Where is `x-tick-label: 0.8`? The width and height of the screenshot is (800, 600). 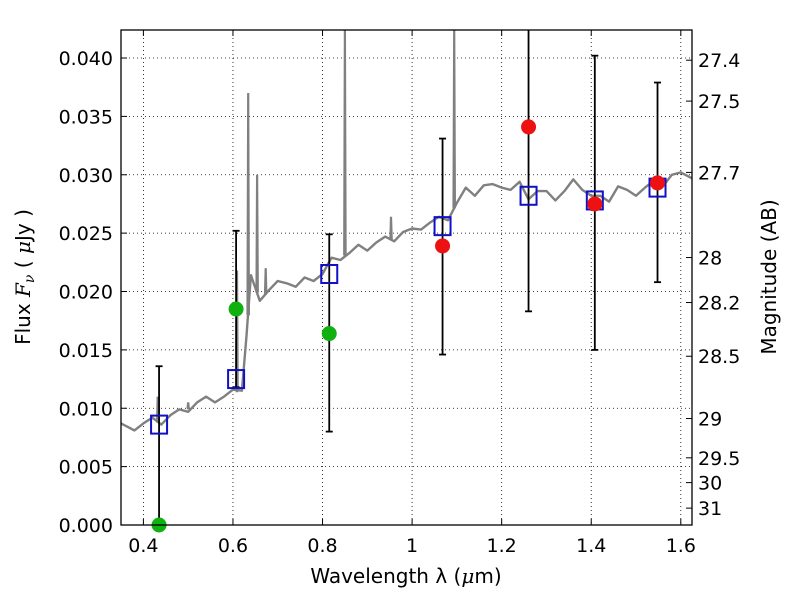 x-tick-label: 0.8 is located at coordinates (322, 546).